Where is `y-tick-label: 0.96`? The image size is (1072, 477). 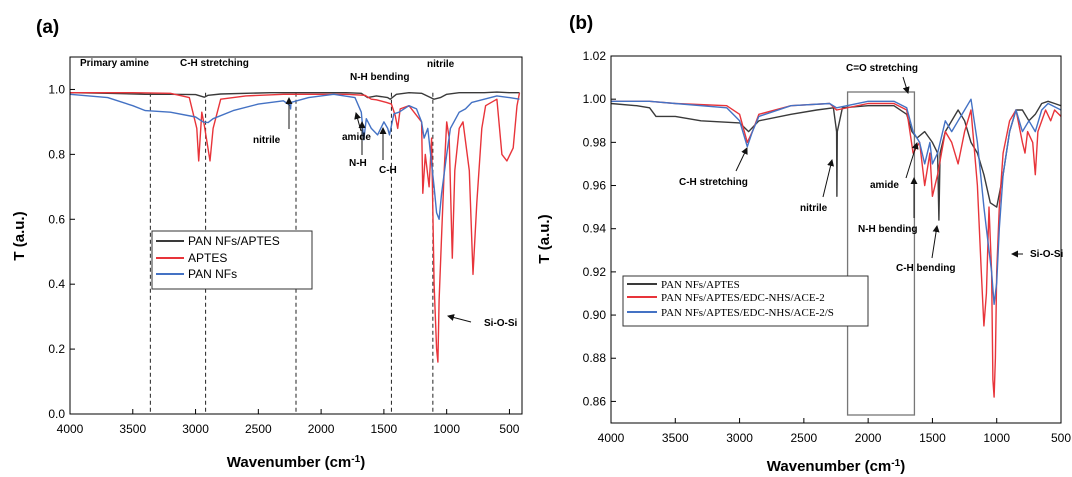
y-tick-label: 0.96 is located at coordinates (595, 186).